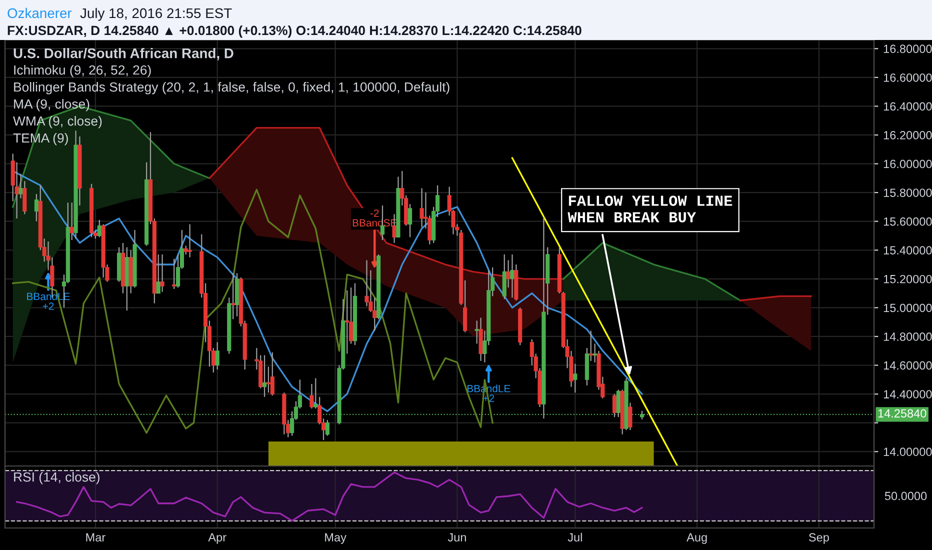 Image resolution: width=932 pixels, height=550 pixels. What do you see at coordinates (96, 537) in the screenshot?
I see `x-tick-label: Mar` at bounding box center [96, 537].